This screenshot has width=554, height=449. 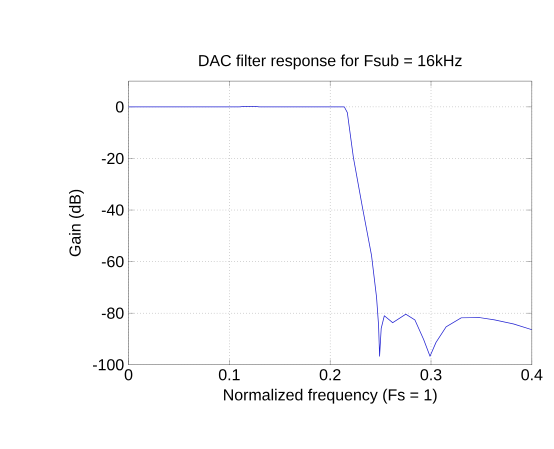 I want to click on y-tick-label: -60, so click(x=113, y=262).